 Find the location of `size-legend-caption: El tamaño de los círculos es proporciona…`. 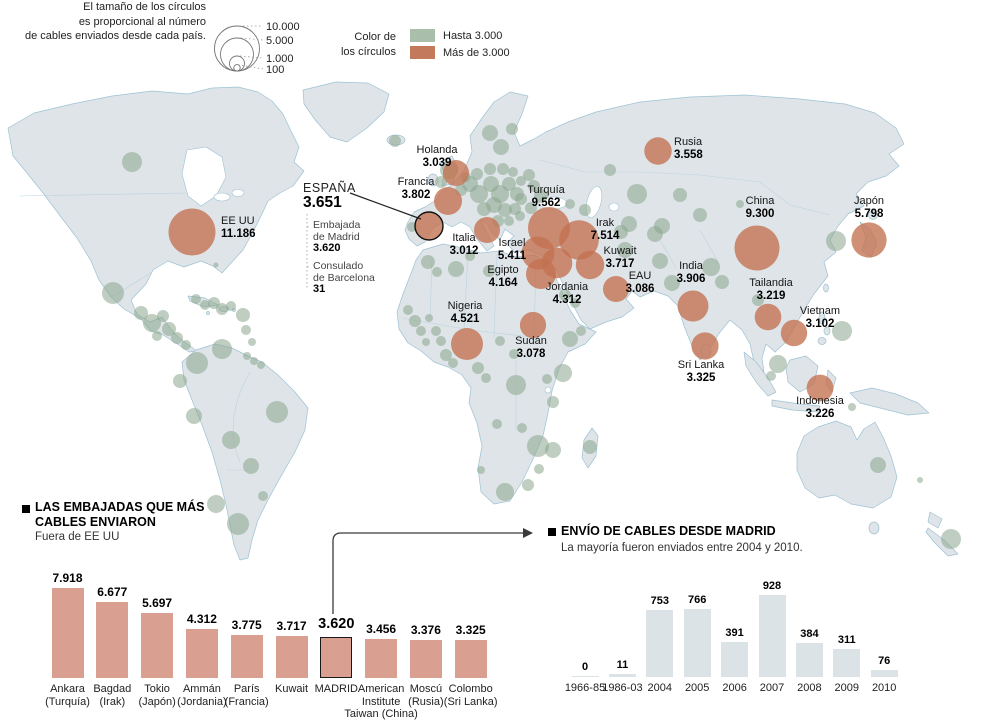

size-legend-caption: El tamaño de los círculos es proporciona… is located at coordinates (115, 21).